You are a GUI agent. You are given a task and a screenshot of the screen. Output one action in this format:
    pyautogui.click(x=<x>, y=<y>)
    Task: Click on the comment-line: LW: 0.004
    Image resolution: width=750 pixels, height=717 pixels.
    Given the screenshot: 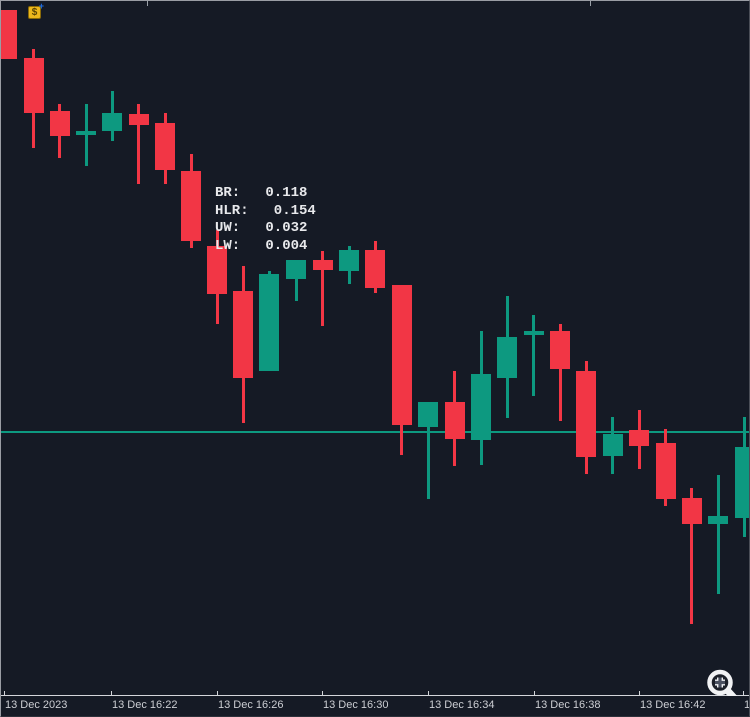 What is the action you would take?
    pyautogui.click(x=261, y=245)
    